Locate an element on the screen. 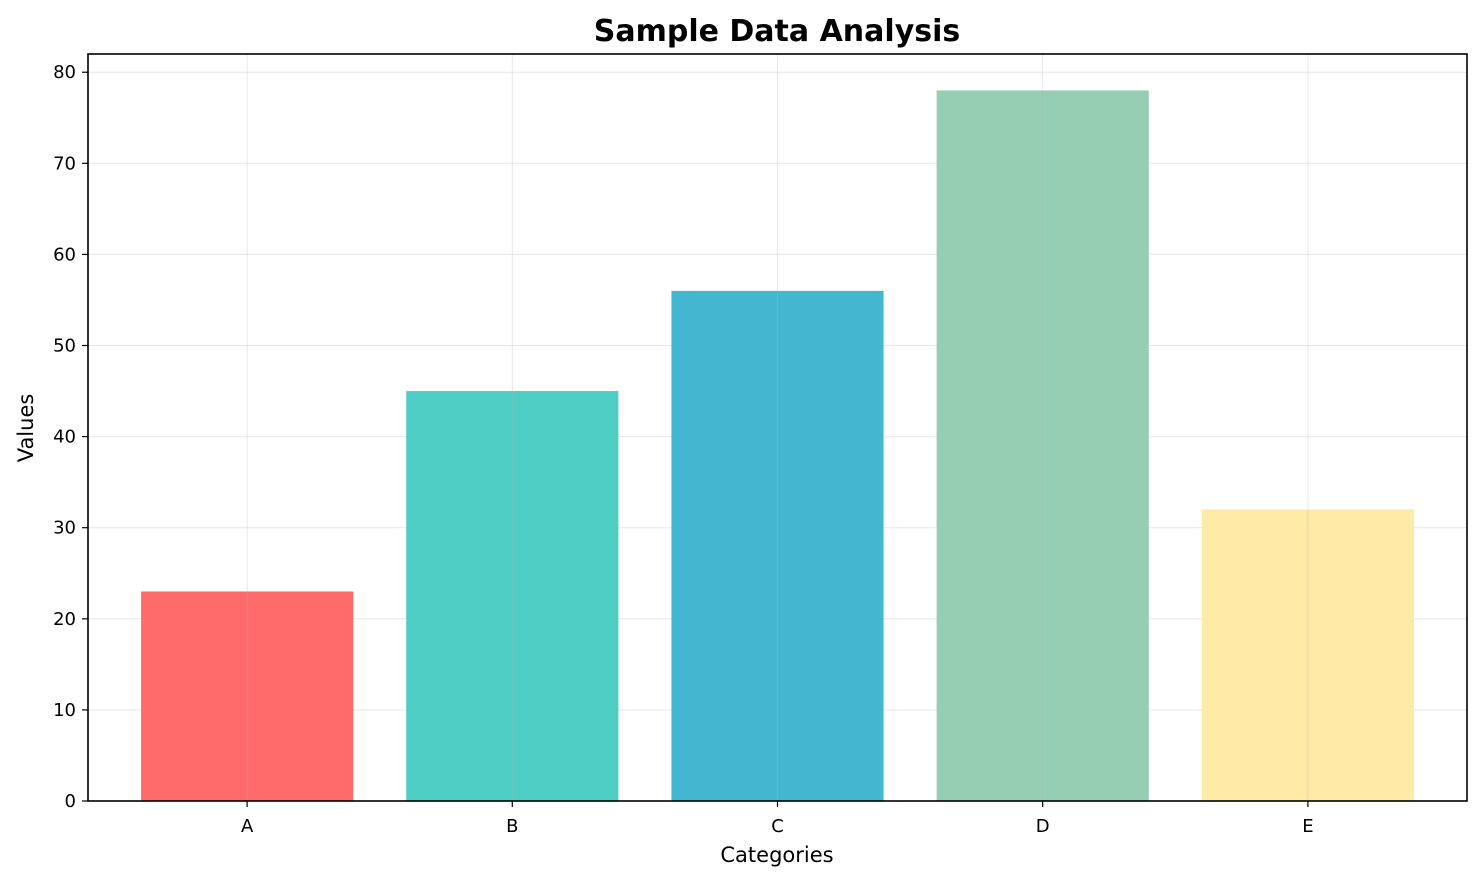  x-tick-label: A is located at coordinates (247, 826).